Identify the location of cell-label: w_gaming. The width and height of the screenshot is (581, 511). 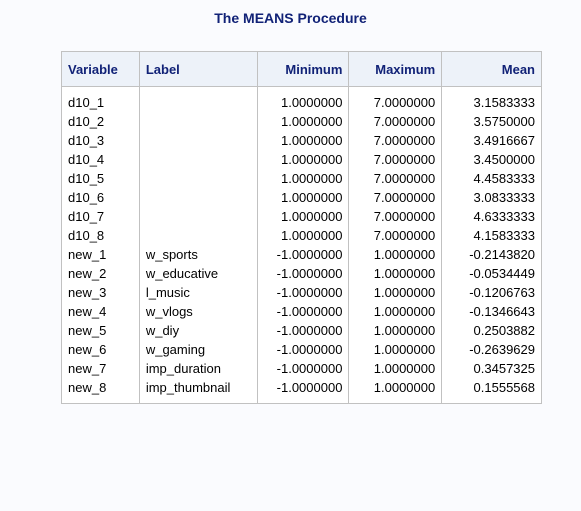
(198, 349).